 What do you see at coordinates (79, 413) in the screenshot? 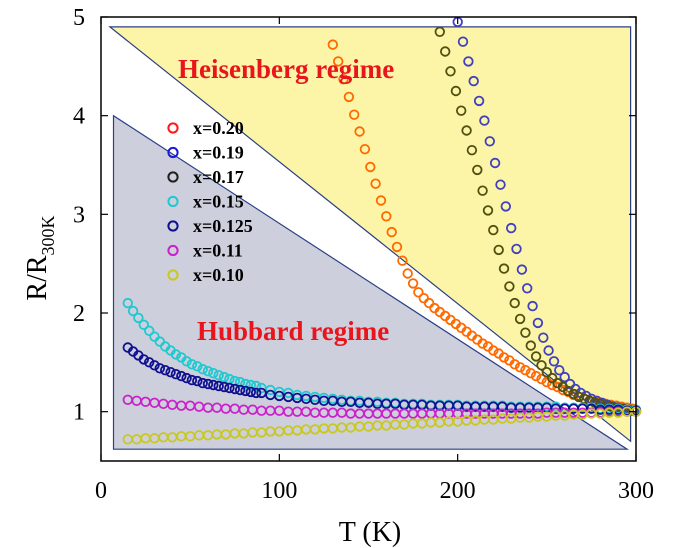
I see `y-tick-label: 1` at bounding box center [79, 413].